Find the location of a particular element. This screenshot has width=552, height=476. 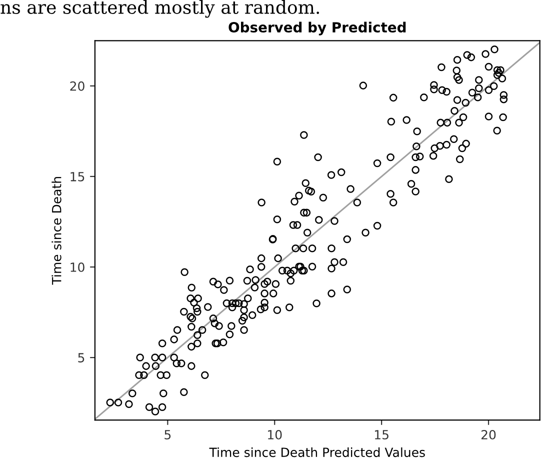

y-tick-label: 20 is located at coordinates (77, 86).